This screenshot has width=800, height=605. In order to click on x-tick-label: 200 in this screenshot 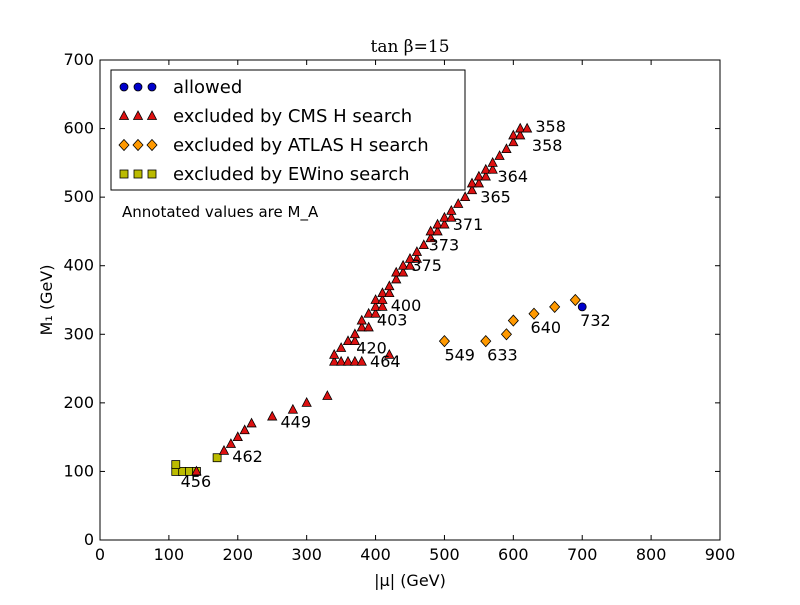, I will do `click(238, 554)`.